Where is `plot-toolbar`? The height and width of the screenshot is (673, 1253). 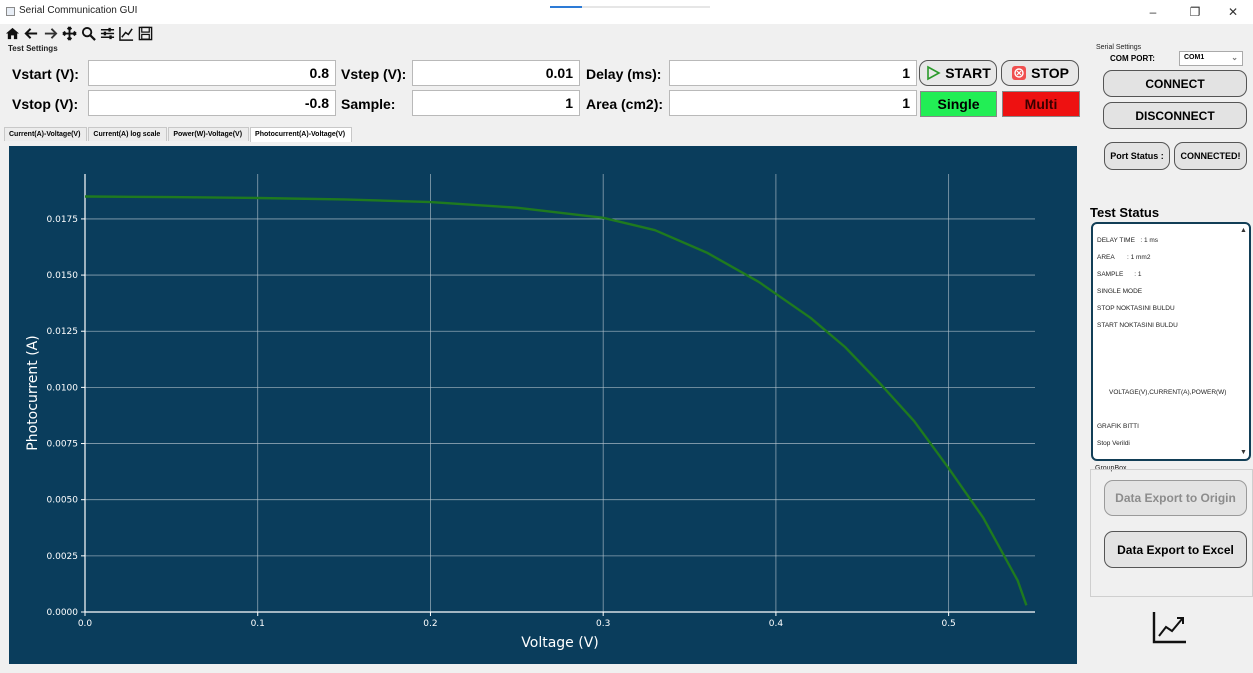 plot-toolbar is located at coordinates (78, 34).